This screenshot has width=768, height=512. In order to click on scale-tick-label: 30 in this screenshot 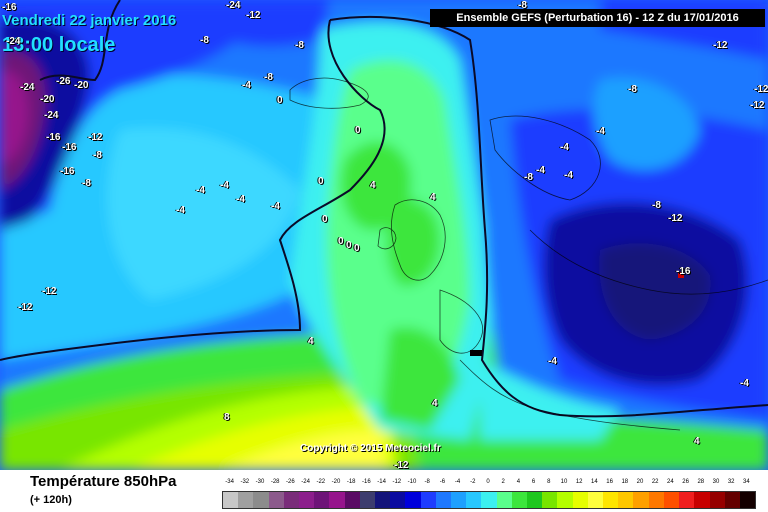, I will do `click(716, 482)`.